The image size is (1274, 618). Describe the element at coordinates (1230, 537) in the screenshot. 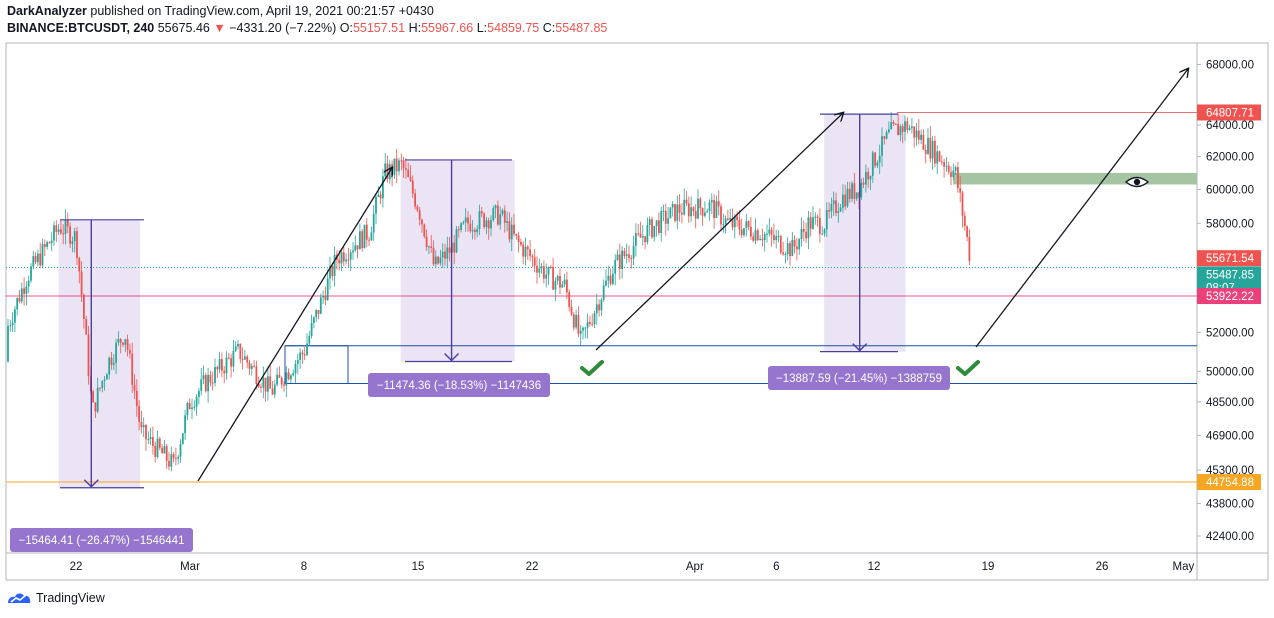

I see `y-tick-label: 42400.00` at that location.